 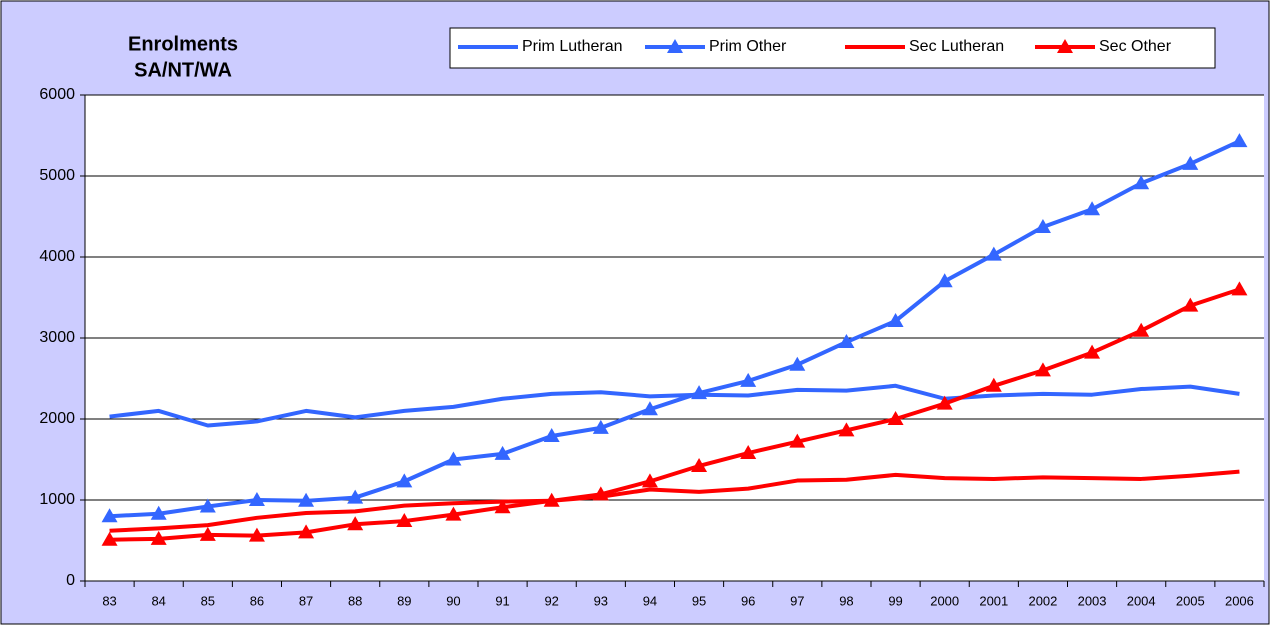 I want to click on x-tick-label: 89, so click(x=404, y=600).